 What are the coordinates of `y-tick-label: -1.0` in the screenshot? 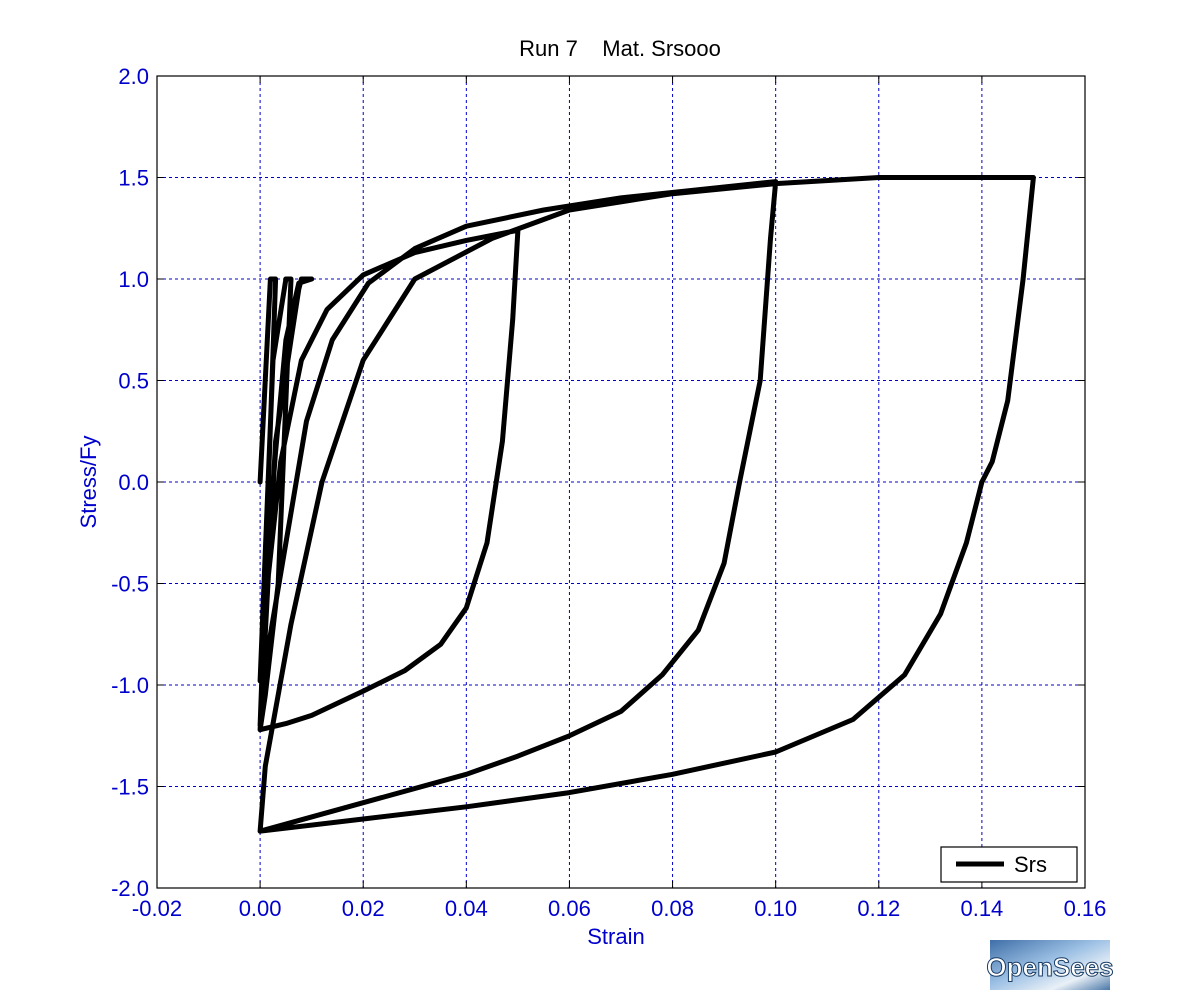 It's located at (130, 685).